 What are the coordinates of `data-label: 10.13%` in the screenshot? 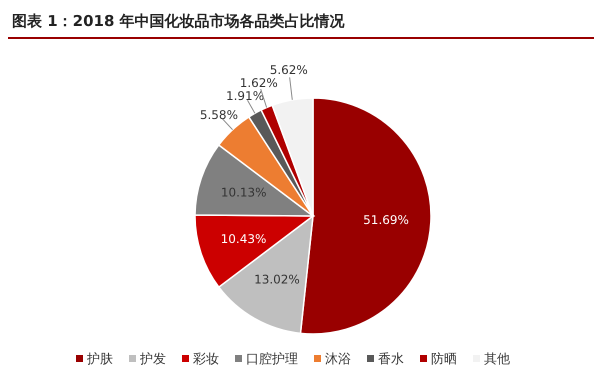 It's located at (243, 193).